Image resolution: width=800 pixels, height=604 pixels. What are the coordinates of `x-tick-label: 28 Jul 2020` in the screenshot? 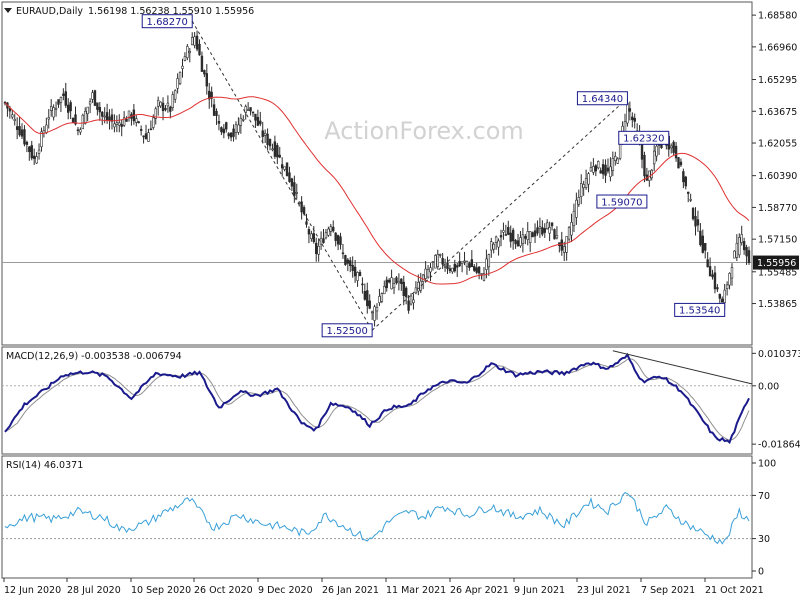 It's located at (94, 590).